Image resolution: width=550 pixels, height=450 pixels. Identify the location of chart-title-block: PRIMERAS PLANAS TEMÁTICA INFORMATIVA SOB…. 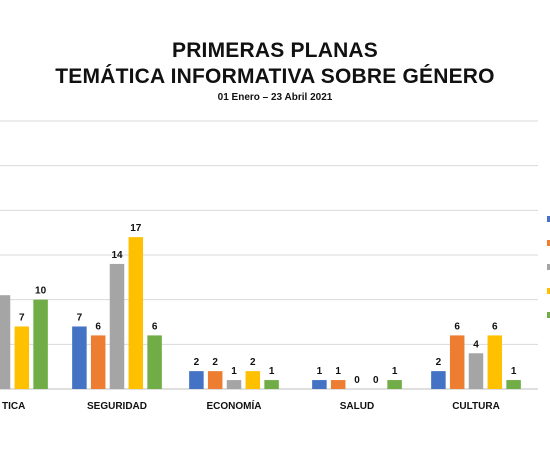
(275, 71).